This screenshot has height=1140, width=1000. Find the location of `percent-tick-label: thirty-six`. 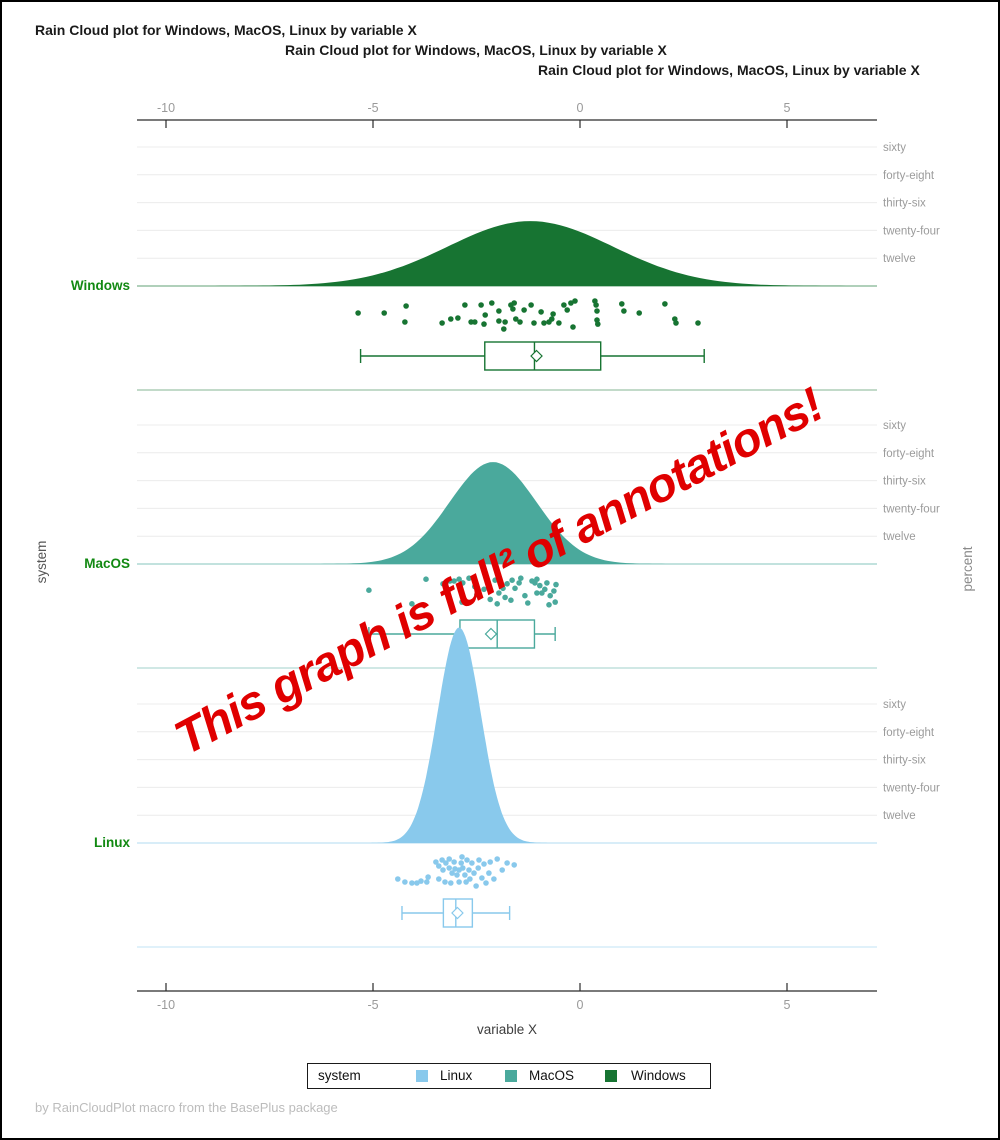

percent-tick-label: thirty-six is located at coordinates (904, 204).